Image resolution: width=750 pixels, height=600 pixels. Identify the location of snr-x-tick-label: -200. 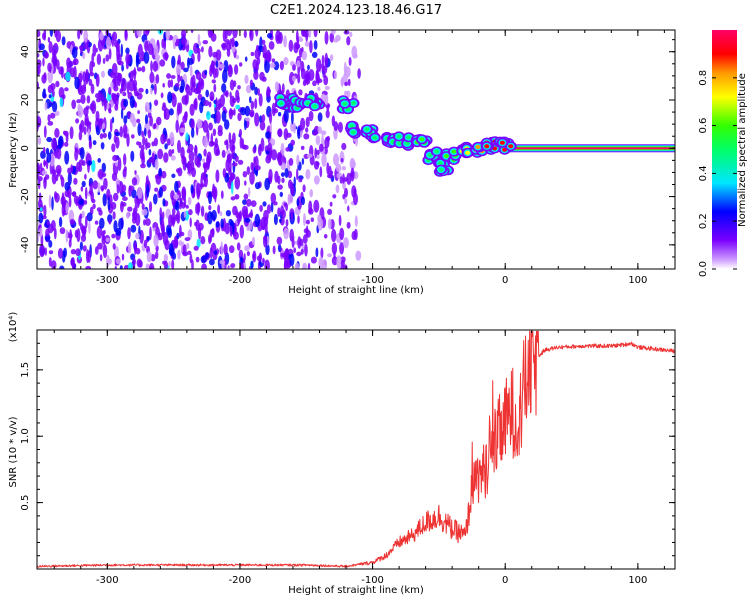
(240, 580).